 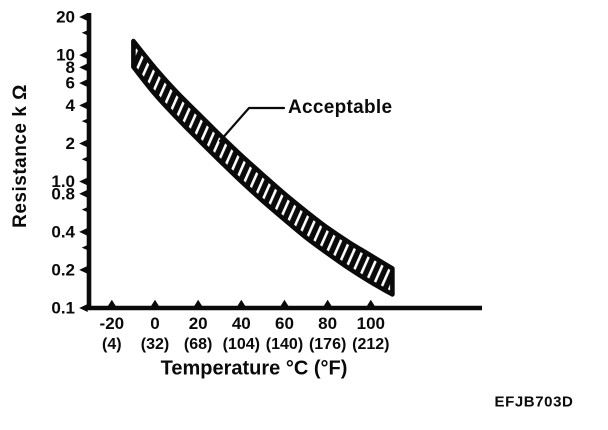 What do you see at coordinates (327, 344) in the screenshot?
I see `x-tick-label-fahrenheit: (176)` at bounding box center [327, 344].